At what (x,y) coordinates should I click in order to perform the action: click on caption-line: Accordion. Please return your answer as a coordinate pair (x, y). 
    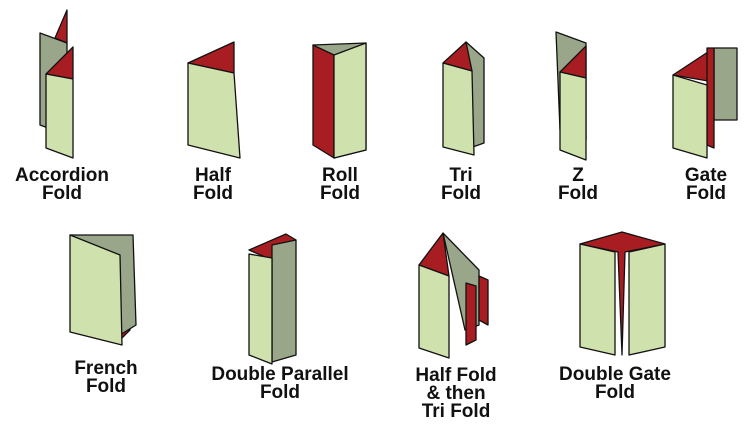
    Looking at the image, I should click on (62, 175).